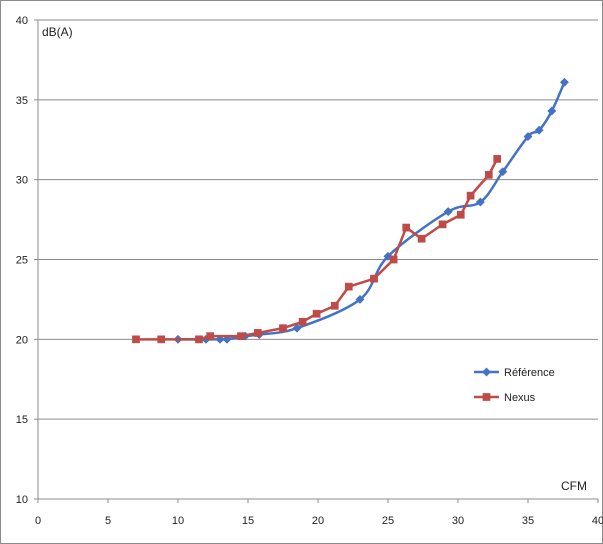  I want to click on y-axis-title: dB(A), so click(57, 32).